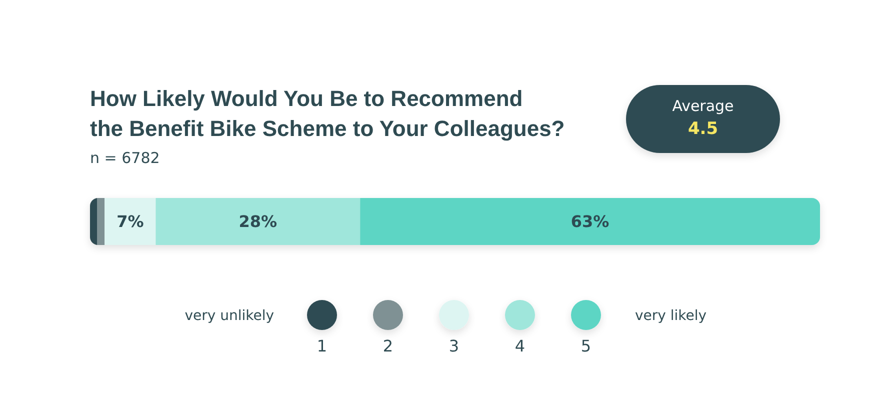 The image size is (894, 420). I want to click on legend-label: 1, so click(322, 346).